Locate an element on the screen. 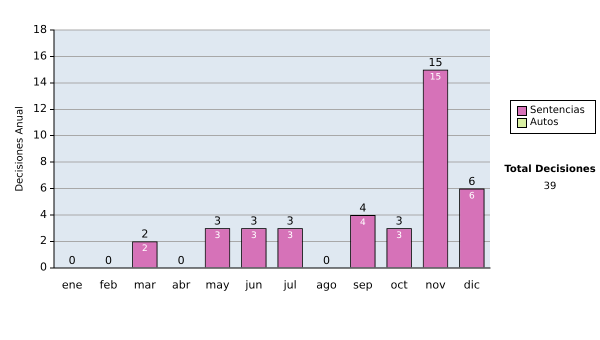 The height and width of the screenshot is (340, 600). x-tick-label: ene is located at coordinates (72, 285).